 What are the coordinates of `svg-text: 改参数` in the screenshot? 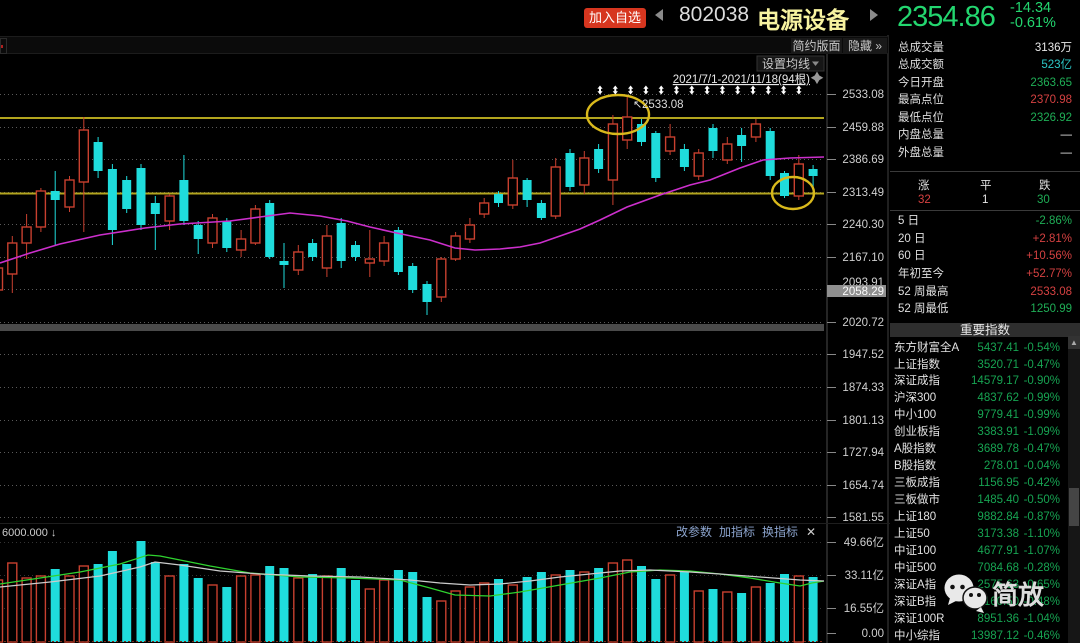 It's located at (694, 531).